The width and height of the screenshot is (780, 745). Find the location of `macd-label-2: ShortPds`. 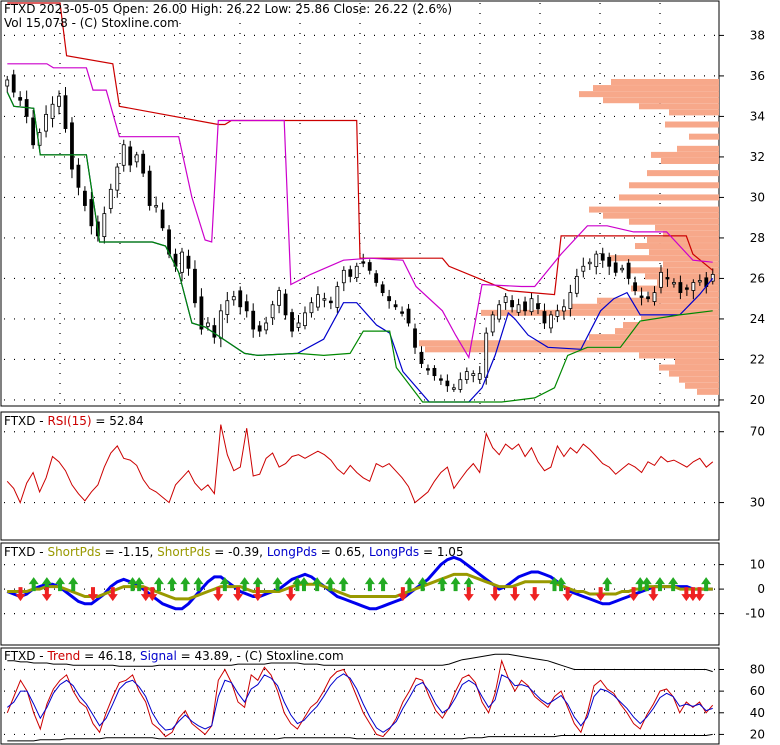

macd-label-2: ShortPds is located at coordinates (183, 552).